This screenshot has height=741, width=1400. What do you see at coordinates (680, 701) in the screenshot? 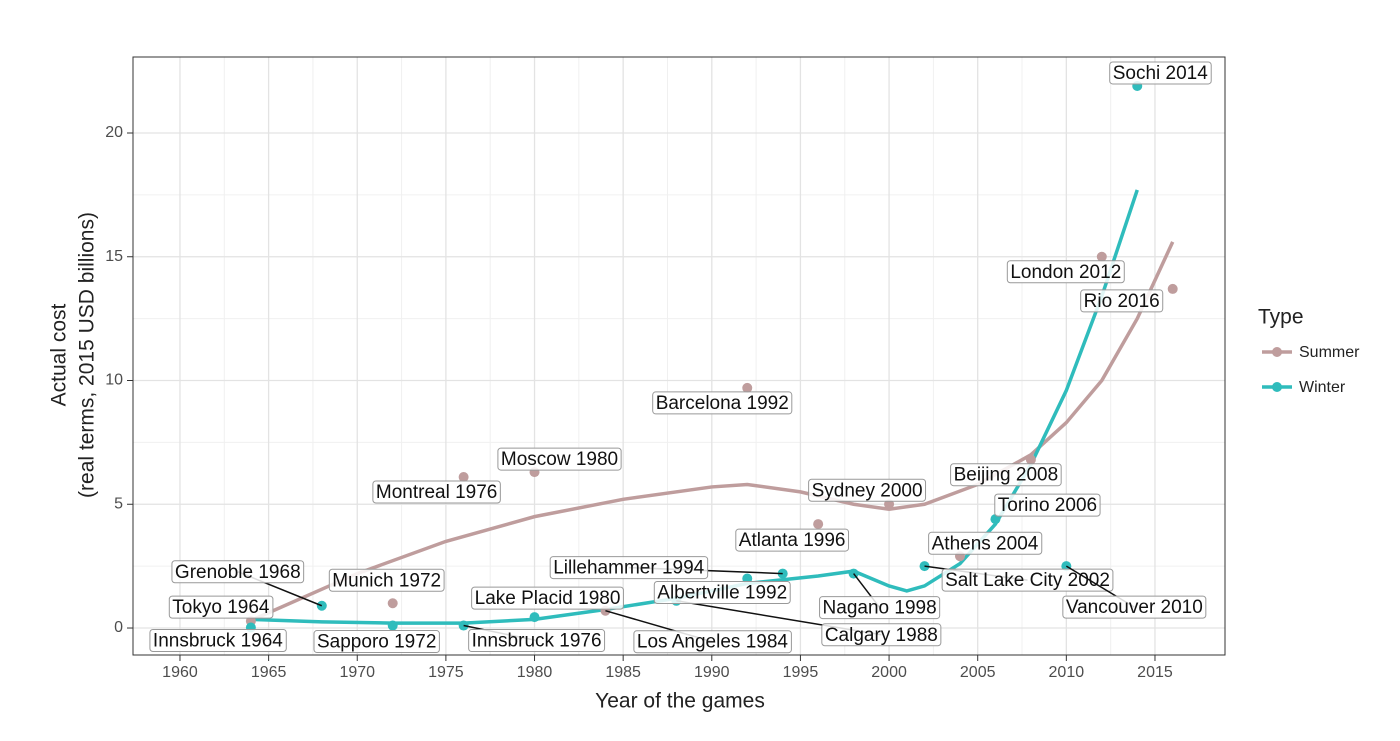
I see `x-axis-title: Year of the games` at bounding box center [680, 701].